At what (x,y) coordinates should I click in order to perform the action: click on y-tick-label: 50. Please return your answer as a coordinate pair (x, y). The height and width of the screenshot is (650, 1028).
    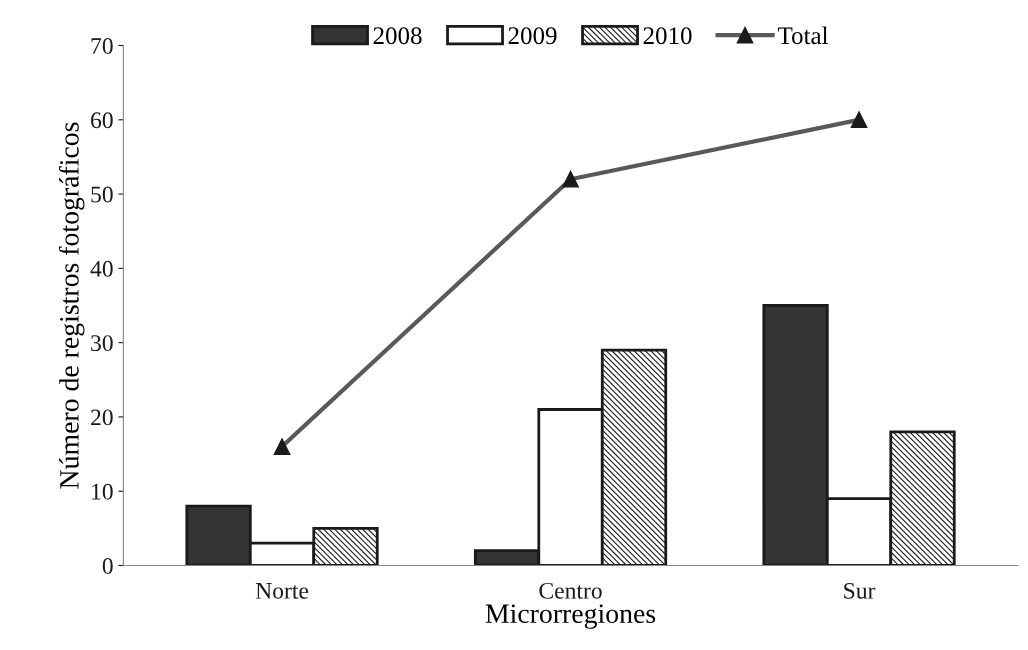
    Looking at the image, I should click on (102, 194).